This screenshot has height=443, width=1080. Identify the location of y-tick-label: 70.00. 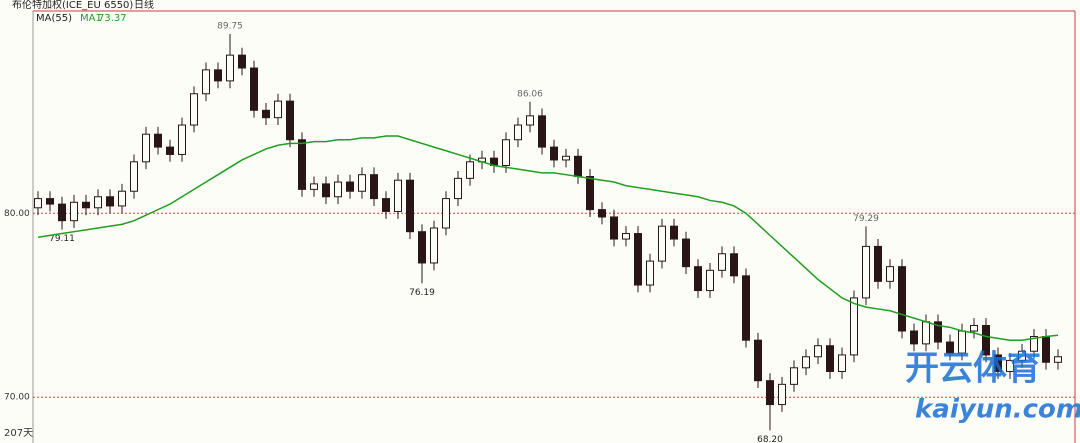
(17, 398).